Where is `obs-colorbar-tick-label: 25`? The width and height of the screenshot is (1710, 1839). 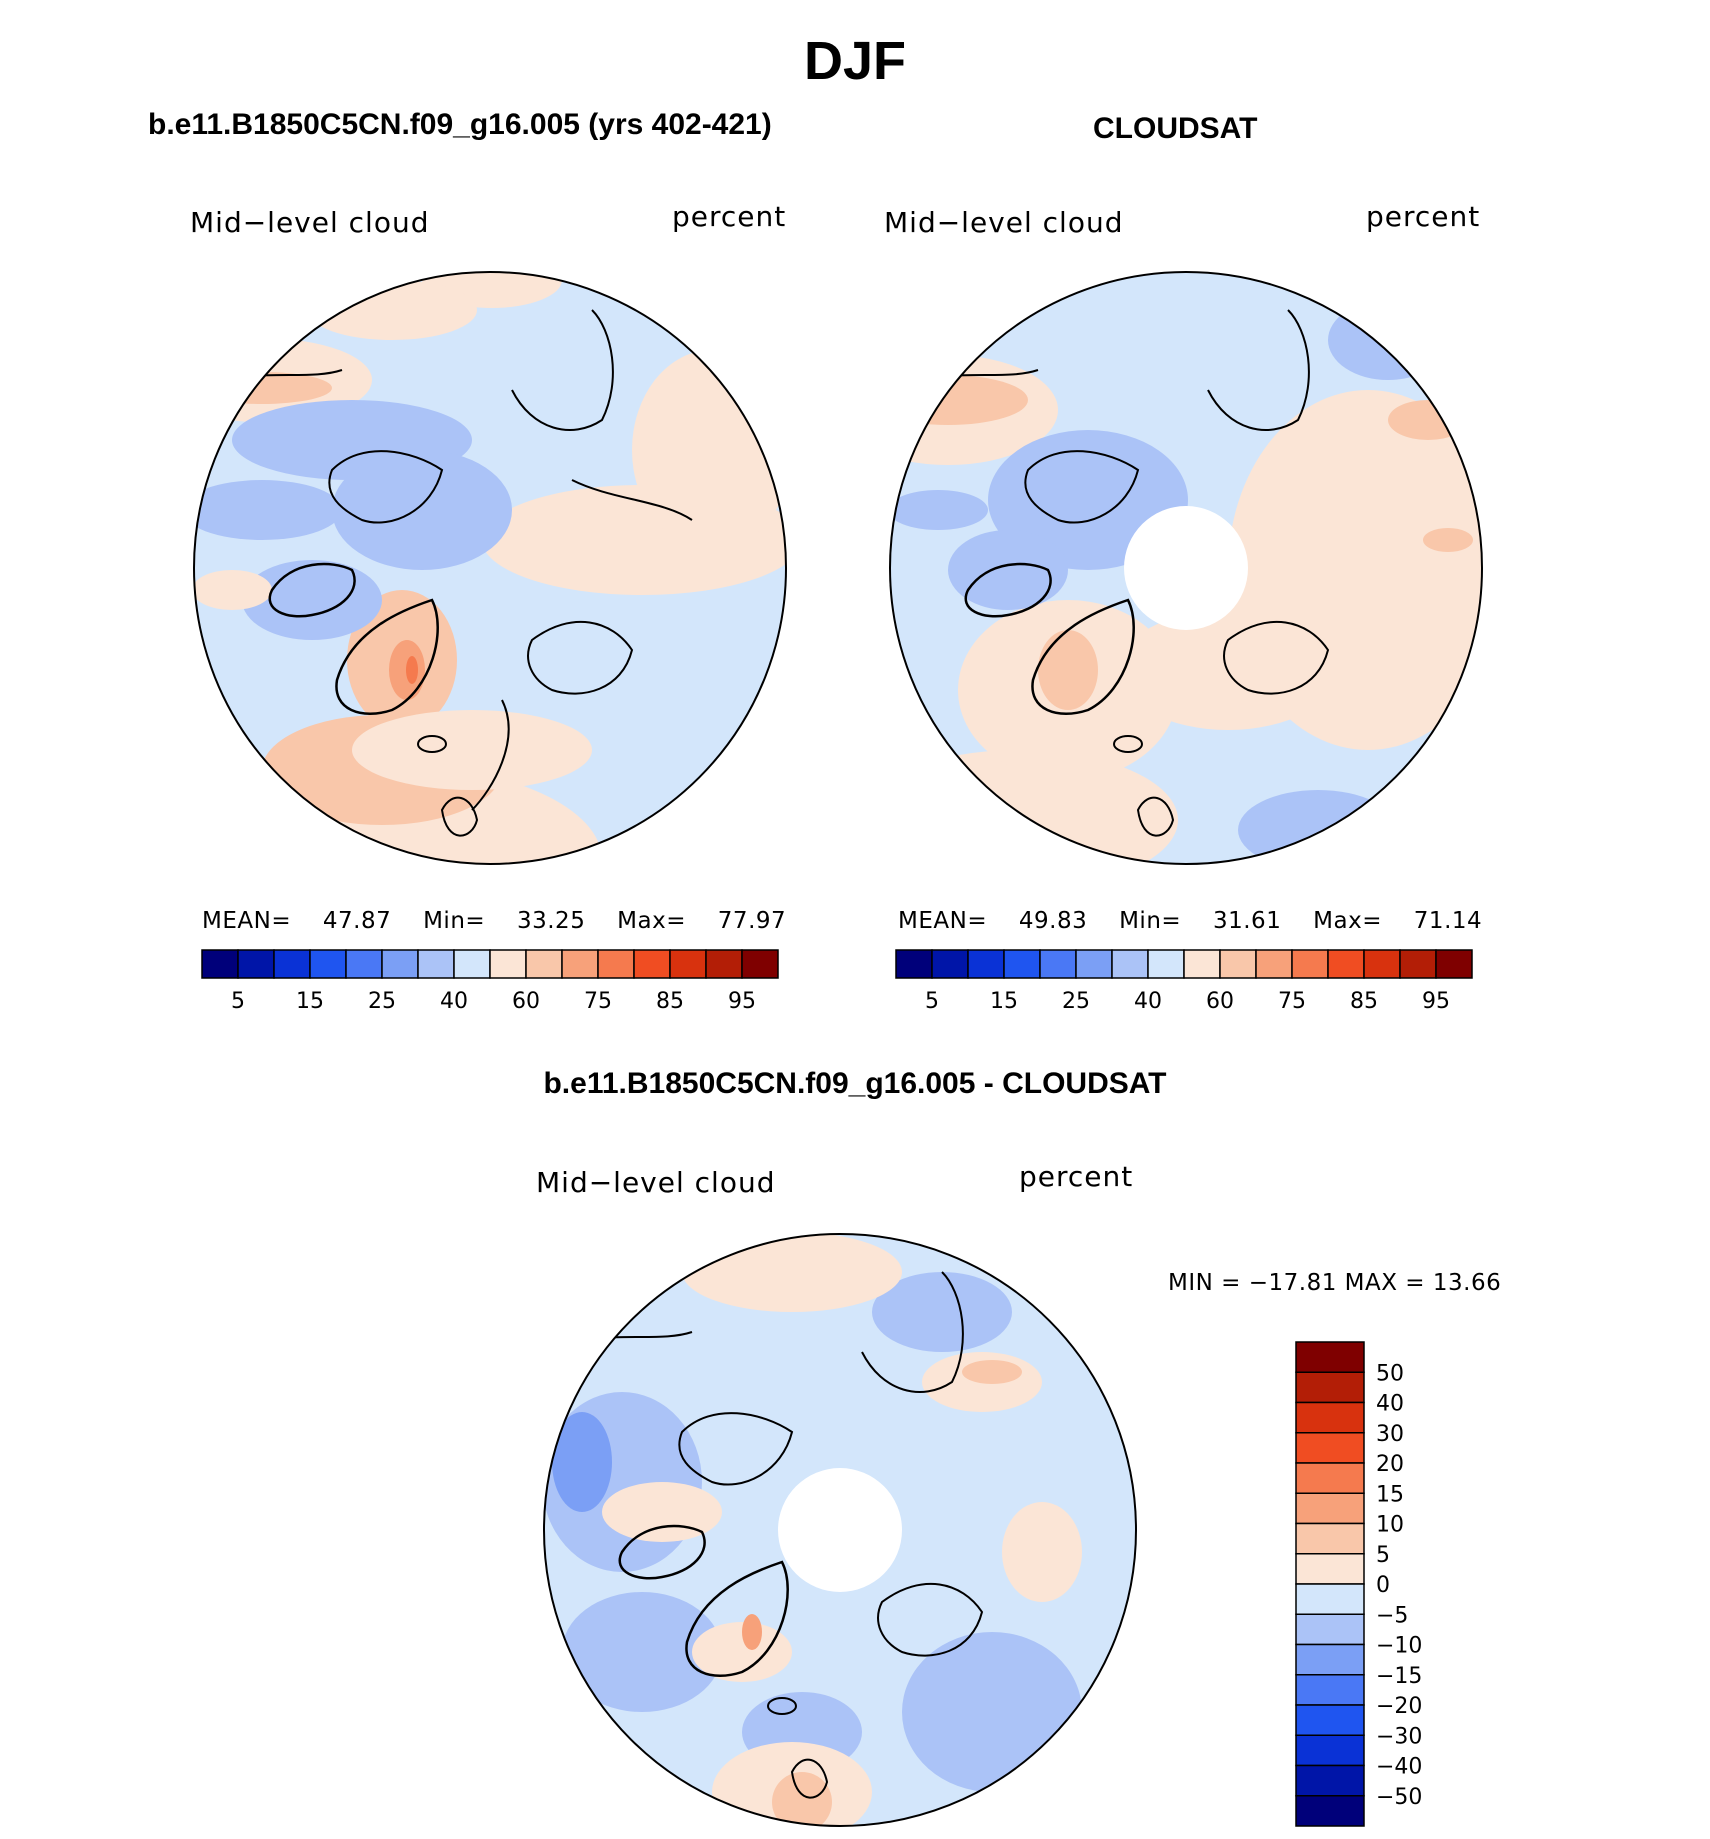
obs-colorbar-tick-label: 25 is located at coordinates (1076, 1001).